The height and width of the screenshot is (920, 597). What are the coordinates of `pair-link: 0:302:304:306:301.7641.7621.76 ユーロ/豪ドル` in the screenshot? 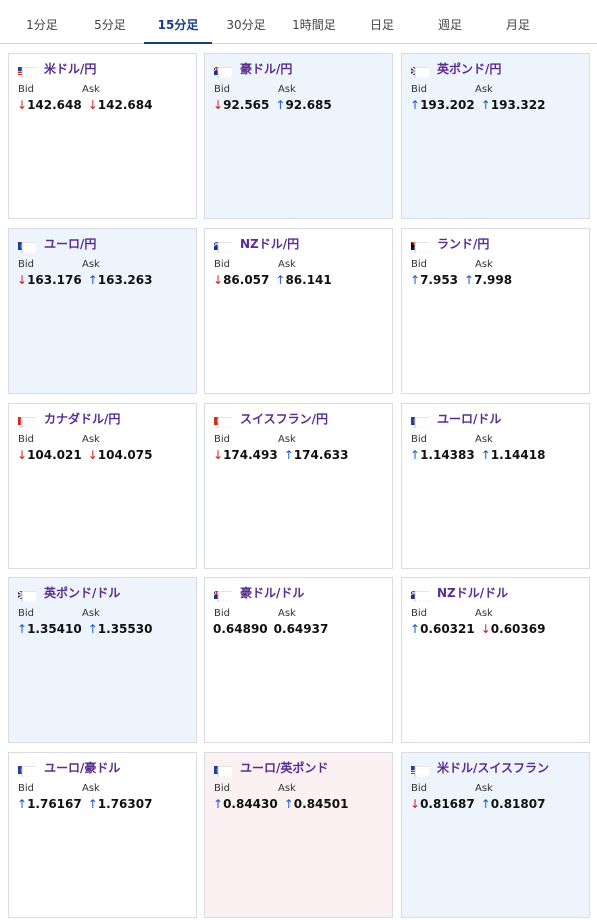 It's located at (100, 806).